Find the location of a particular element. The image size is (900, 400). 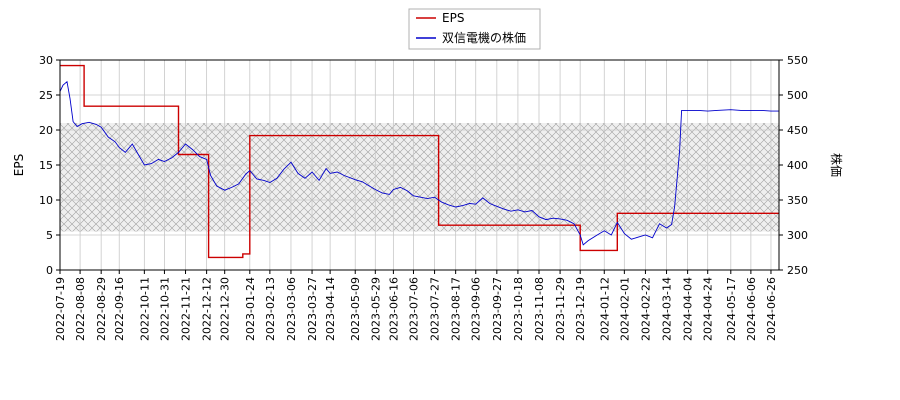

legend-box is located at coordinates (474, 29).